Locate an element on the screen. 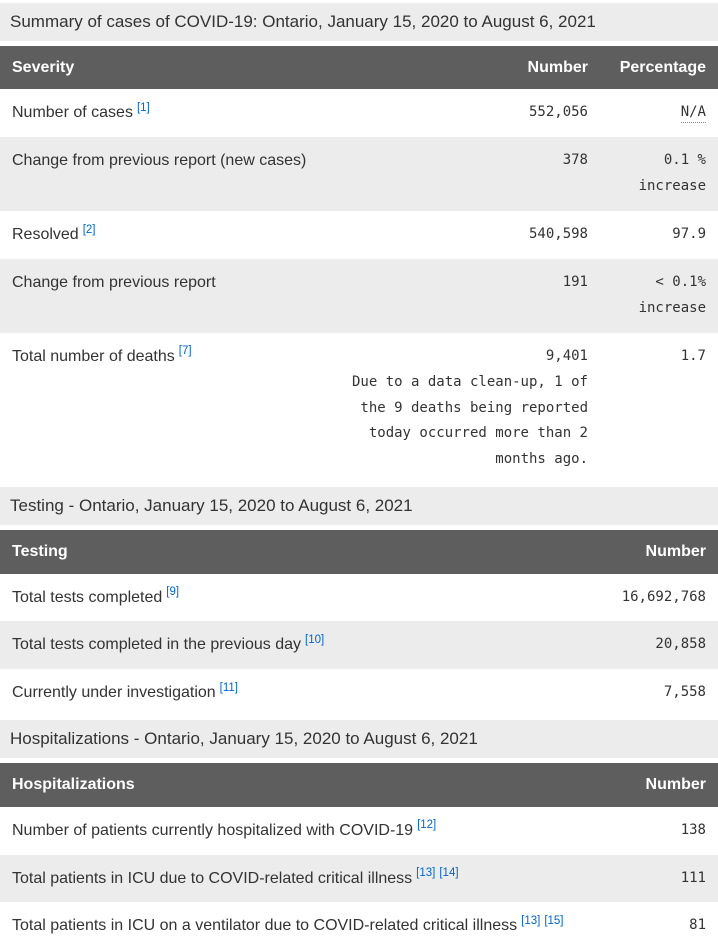 Image resolution: width=718 pixels, height=948 pixels. row-label-text: Change from previous report (new cases) is located at coordinates (159, 161).